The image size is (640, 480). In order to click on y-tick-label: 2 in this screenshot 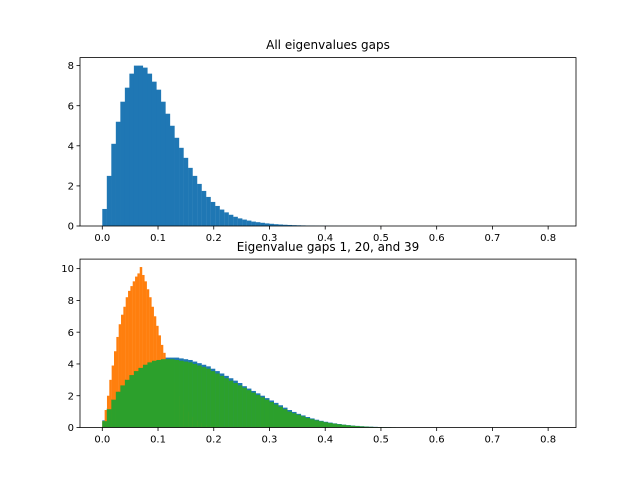, I will do `click(71, 396)`.